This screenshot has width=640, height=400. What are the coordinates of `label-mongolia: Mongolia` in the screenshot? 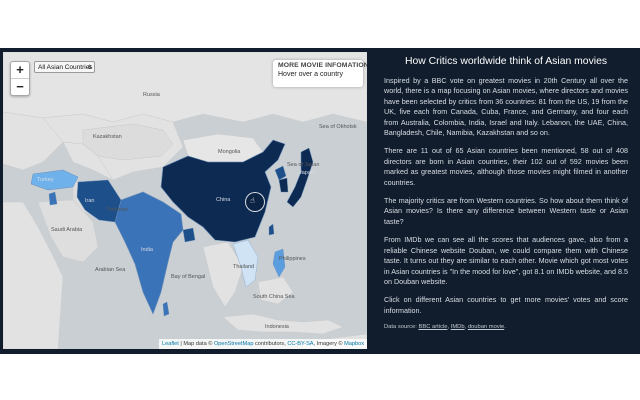 It's located at (229, 152).